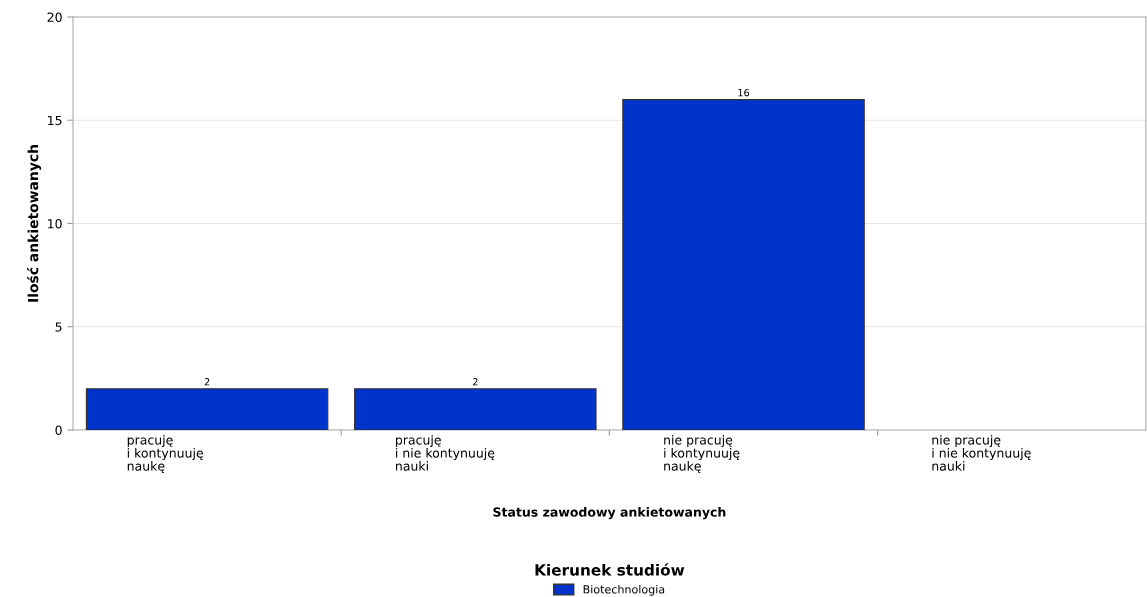 The height and width of the screenshot is (597, 1147). Describe the element at coordinates (58, 430) in the screenshot. I see `y-tick-label: 0` at that location.